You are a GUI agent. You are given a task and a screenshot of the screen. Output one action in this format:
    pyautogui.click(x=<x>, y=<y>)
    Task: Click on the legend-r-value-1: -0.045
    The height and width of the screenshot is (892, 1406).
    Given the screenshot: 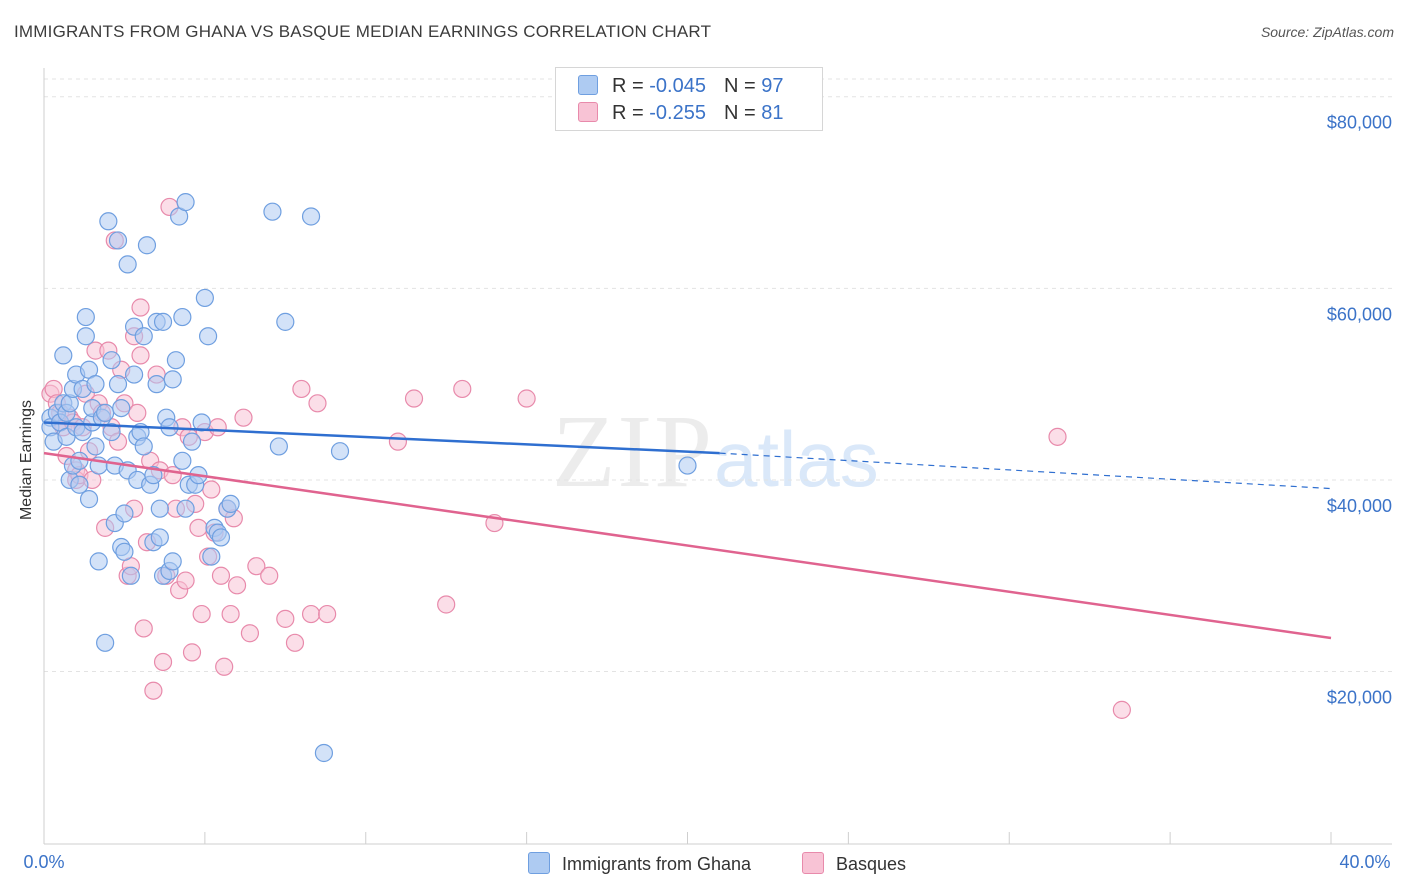 What is the action you would take?
    pyautogui.click(x=677, y=86)
    